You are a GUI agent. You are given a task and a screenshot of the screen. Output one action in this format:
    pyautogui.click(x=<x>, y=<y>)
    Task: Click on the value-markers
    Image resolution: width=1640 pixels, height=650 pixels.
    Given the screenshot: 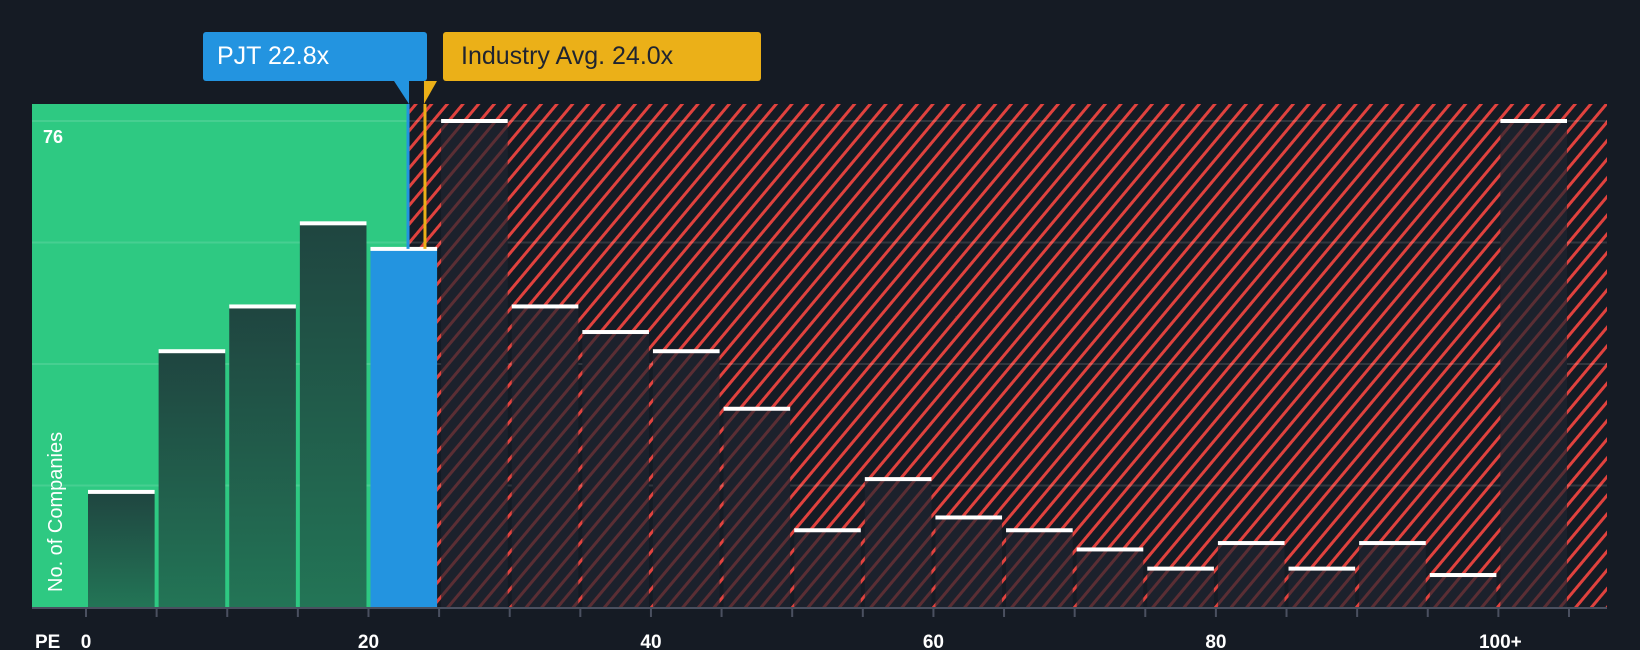 What is the action you would take?
    pyautogui.click(x=415, y=165)
    